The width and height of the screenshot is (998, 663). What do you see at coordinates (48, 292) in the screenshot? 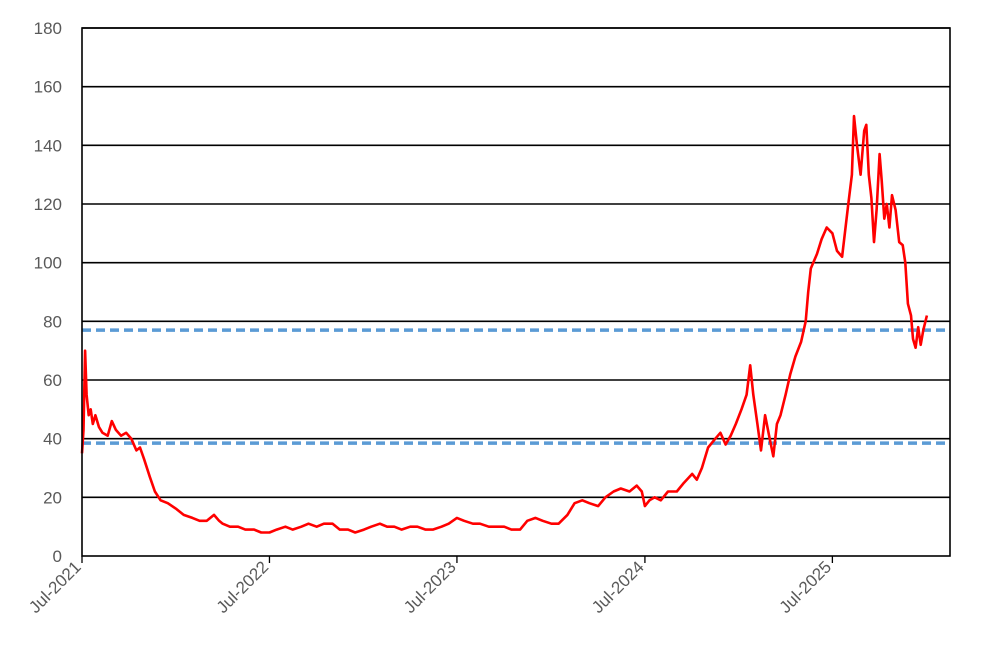
I see `y-axis-tick-labels: 0 20 40 60 80 100 120 140 160 180` at bounding box center [48, 292].